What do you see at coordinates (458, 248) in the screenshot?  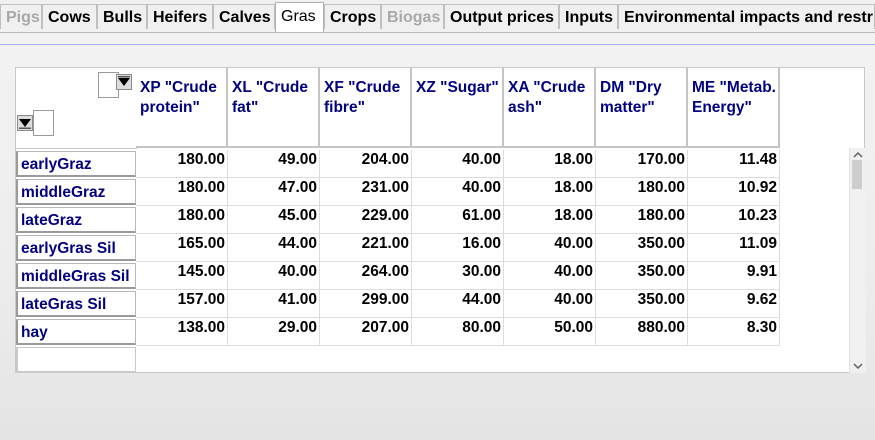 I see `table-cell: 16.00` at bounding box center [458, 248].